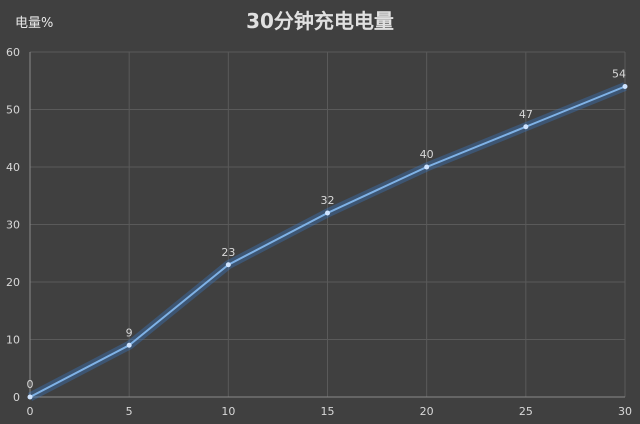 The image size is (640, 424). I want to click on x-tick-label: 20, so click(427, 411).